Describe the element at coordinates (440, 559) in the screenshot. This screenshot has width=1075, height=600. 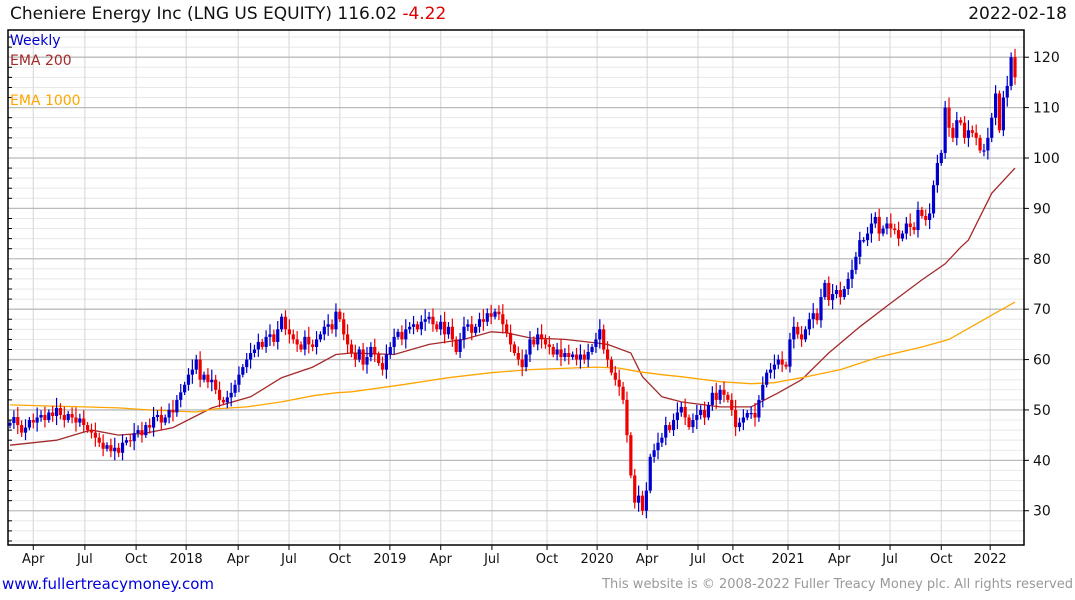
I see `x-tick-label: Apr` at that location.